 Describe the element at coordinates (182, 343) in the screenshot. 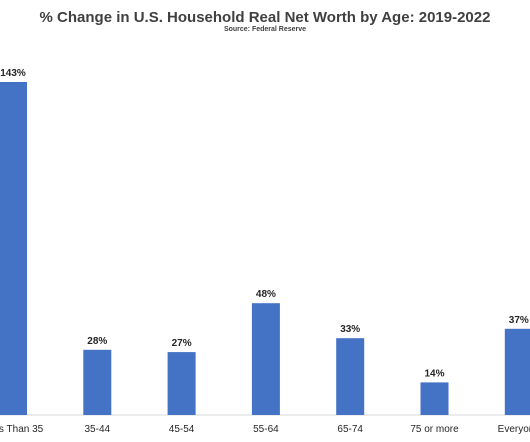

I see `bar-value-label-2: 27%` at that location.